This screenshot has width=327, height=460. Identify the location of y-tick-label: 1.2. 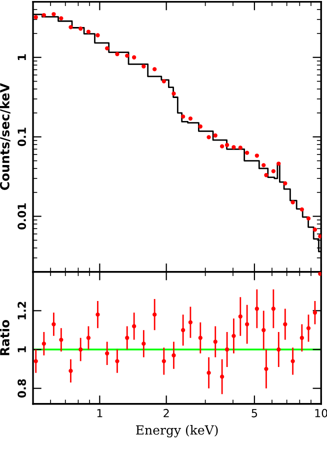
(22, 311).